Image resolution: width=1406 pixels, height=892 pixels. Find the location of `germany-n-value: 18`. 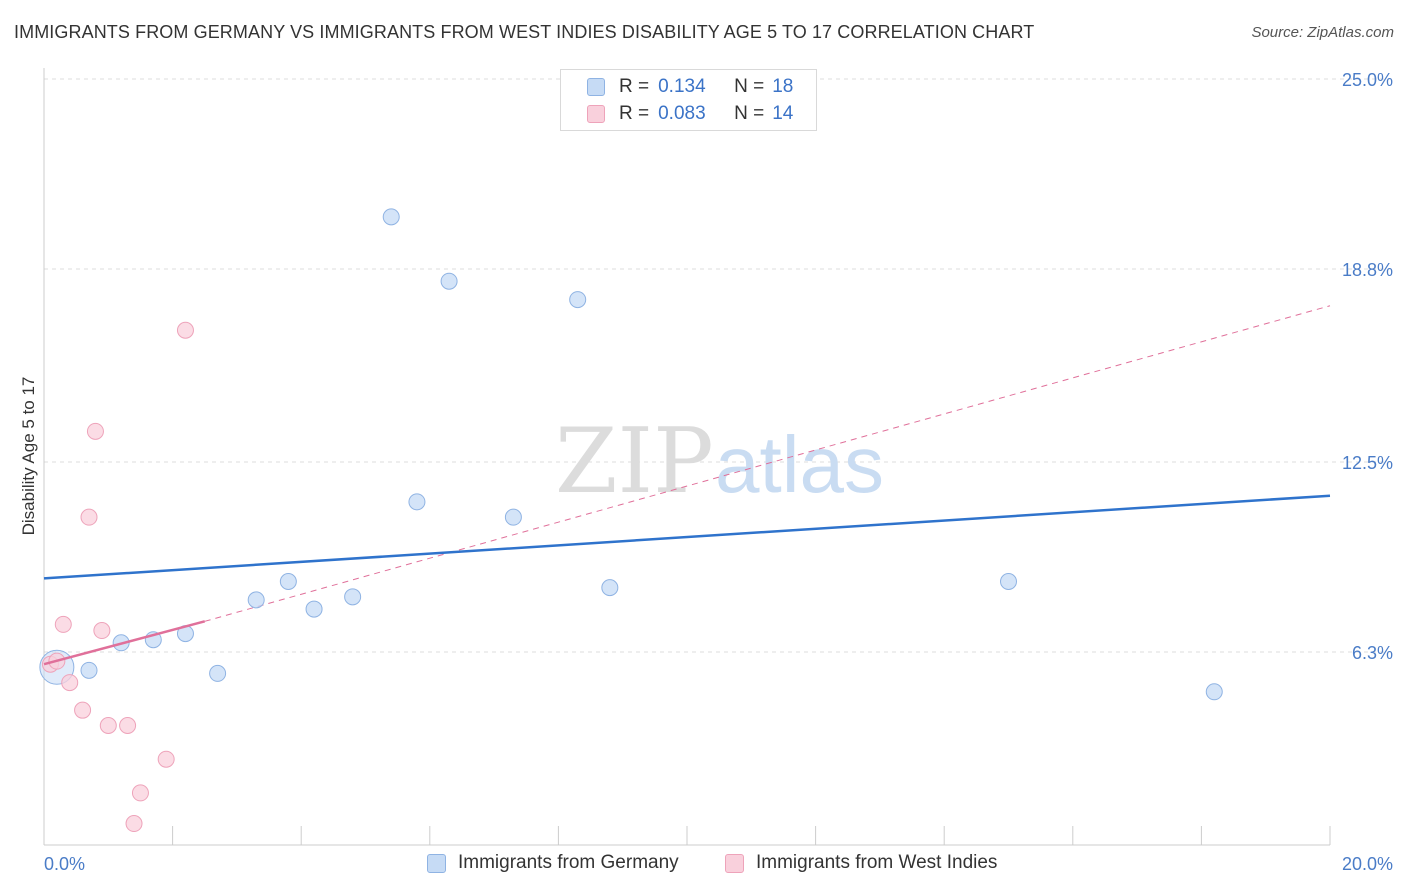

germany-n-value: 18 is located at coordinates (783, 86).